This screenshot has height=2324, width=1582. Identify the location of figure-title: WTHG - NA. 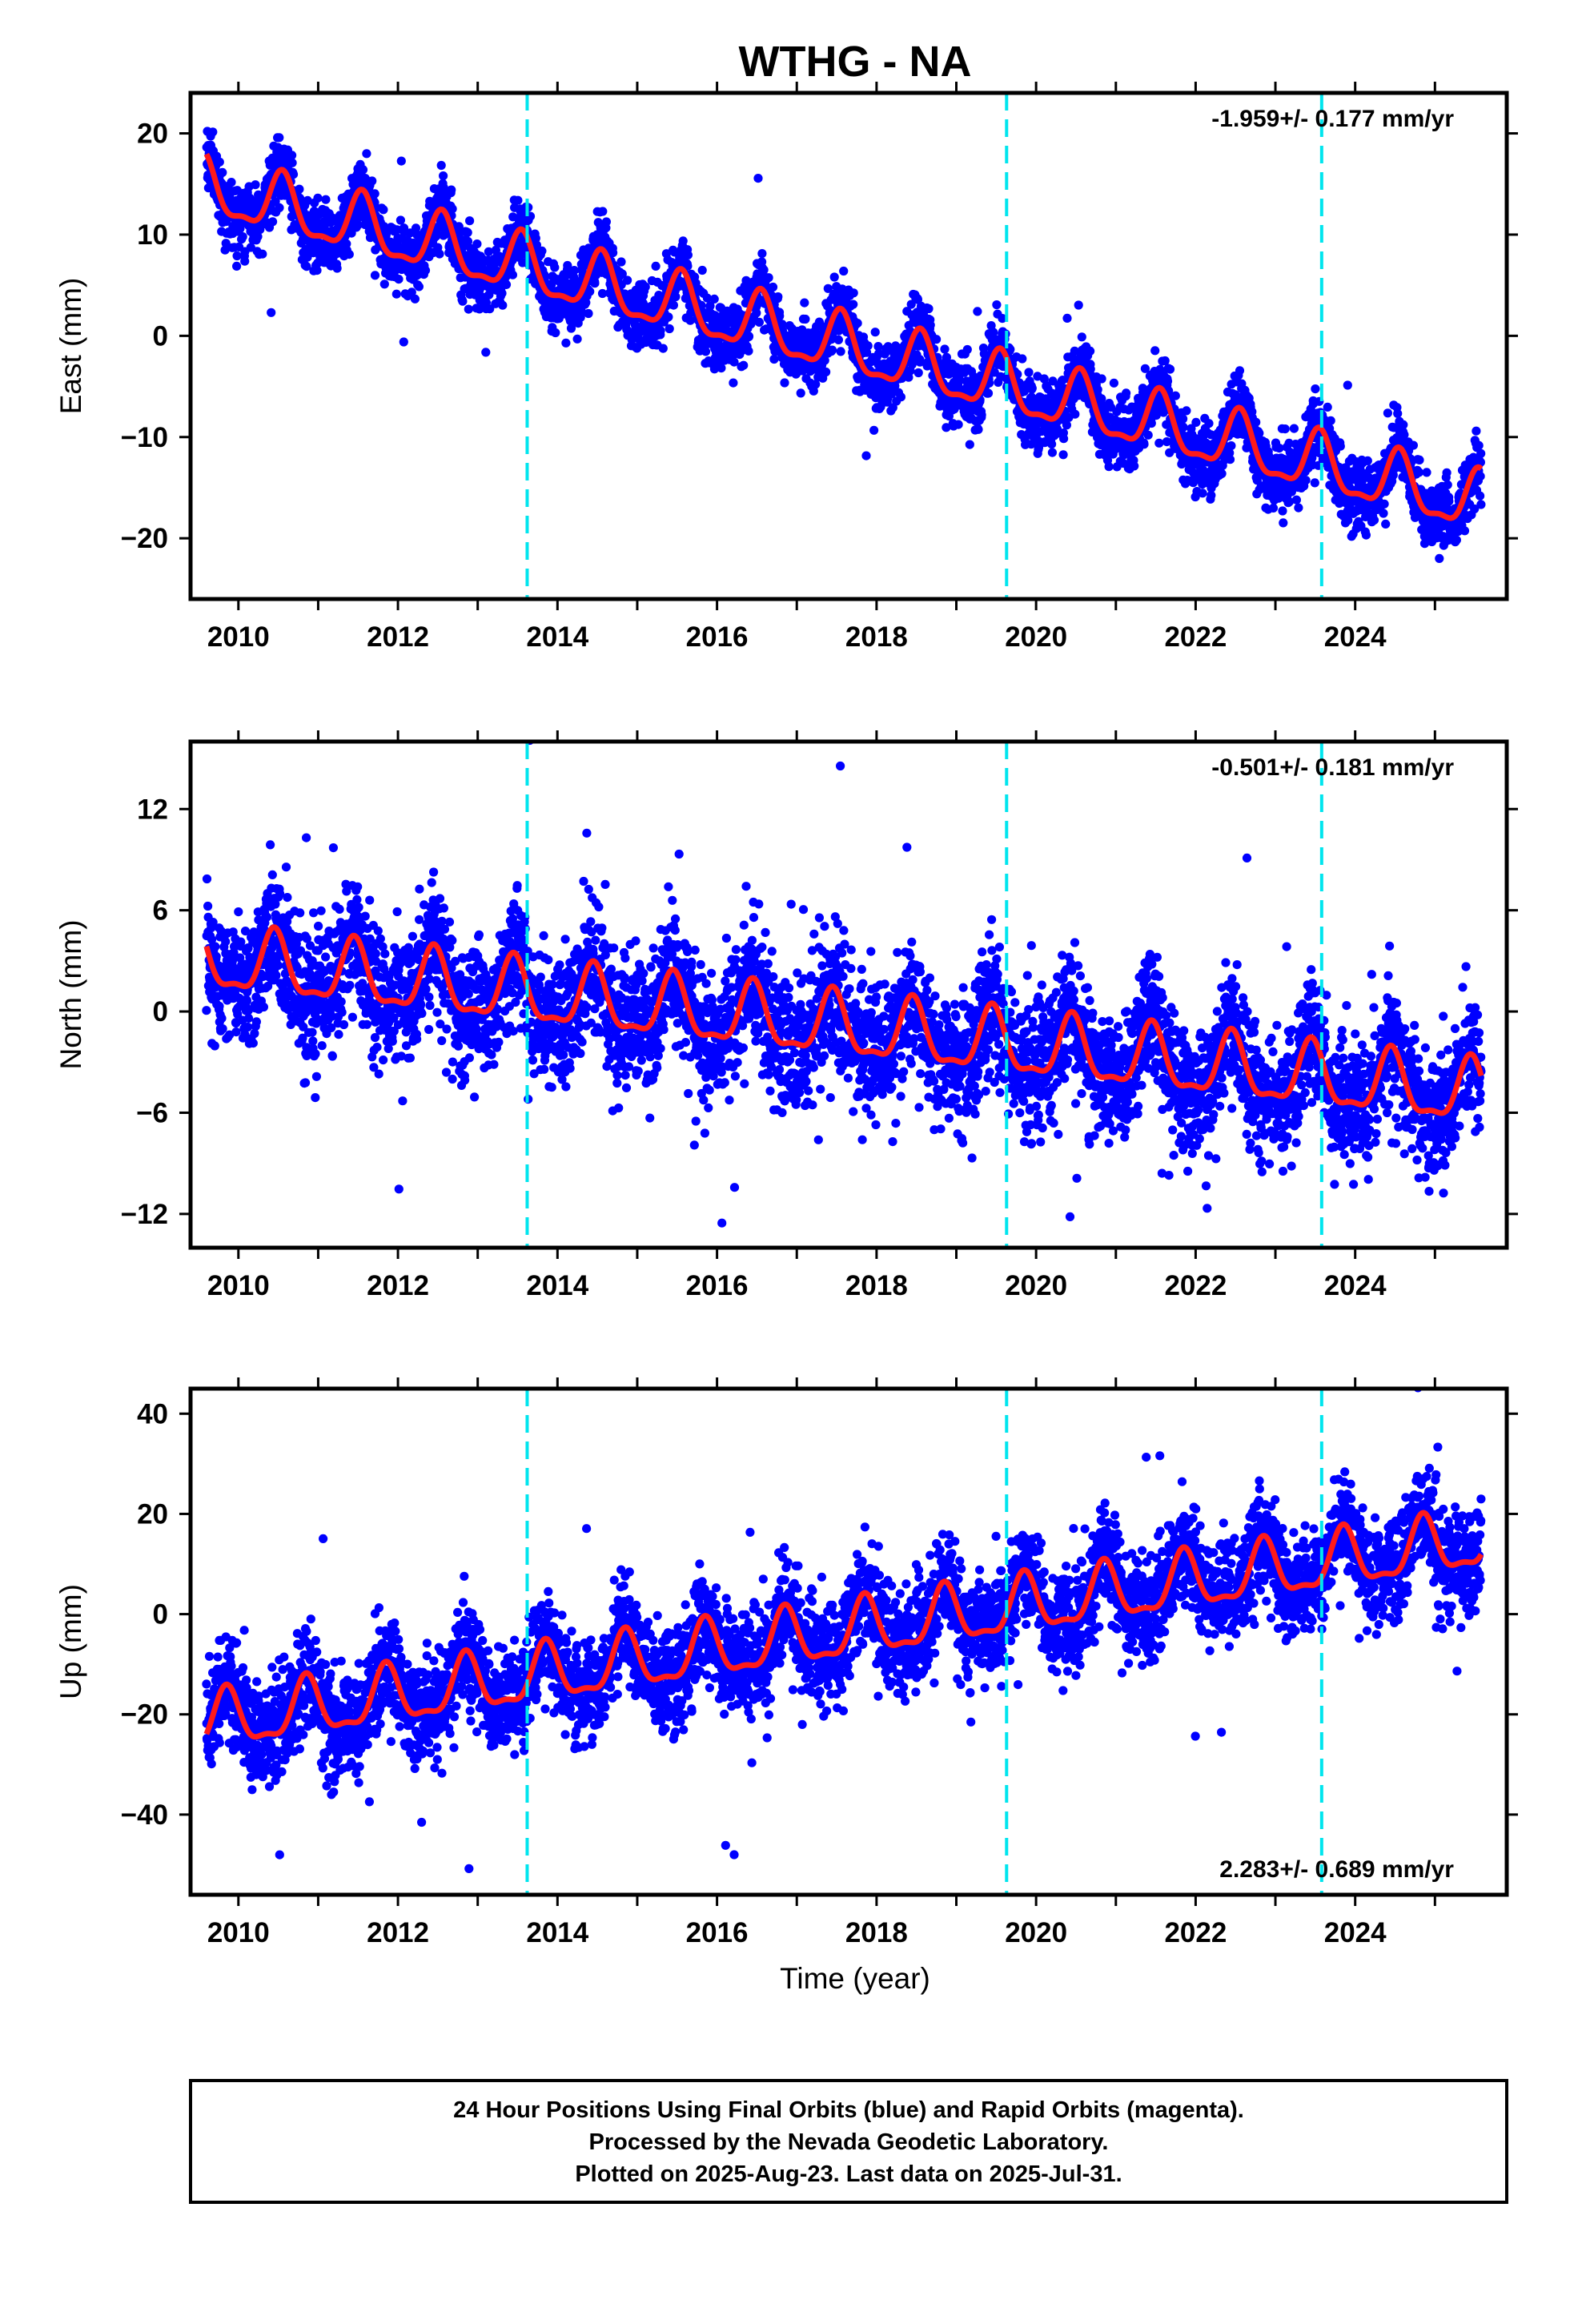
(855, 62).